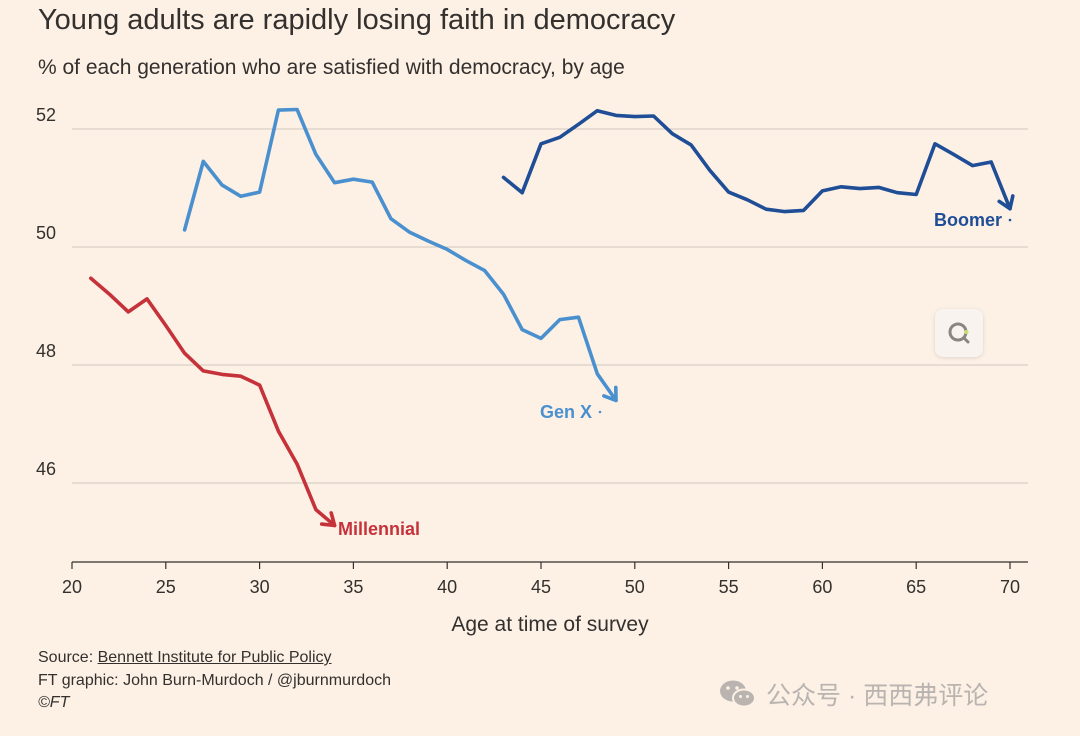  What do you see at coordinates (379, 529) in the screenshot?
I see `series-label-millennial: Millennial` at bounding box center [379, 529].